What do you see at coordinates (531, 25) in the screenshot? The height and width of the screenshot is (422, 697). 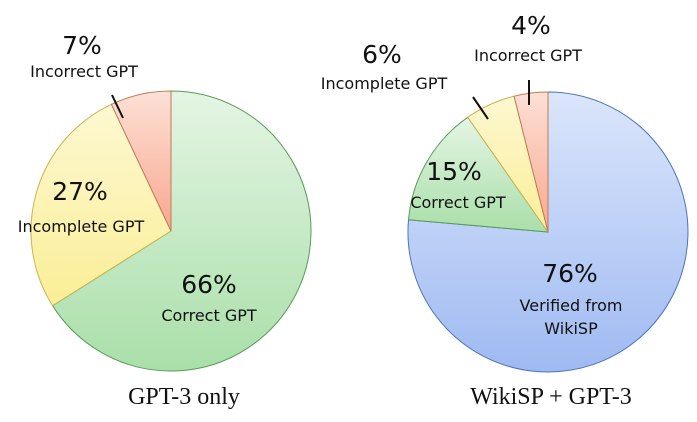 I see `pct-incorrect: 4%` at bounding box center [531, 25].